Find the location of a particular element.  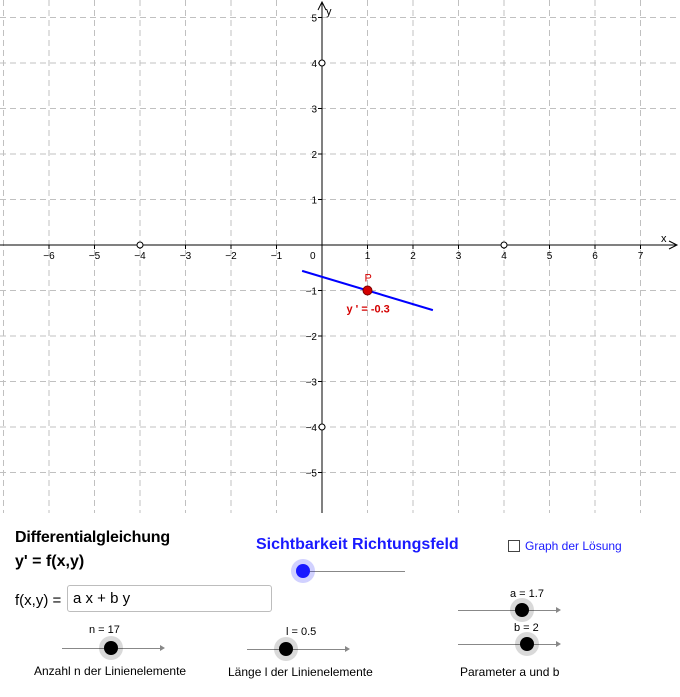

fx-input is located at coordinates (169, 598).